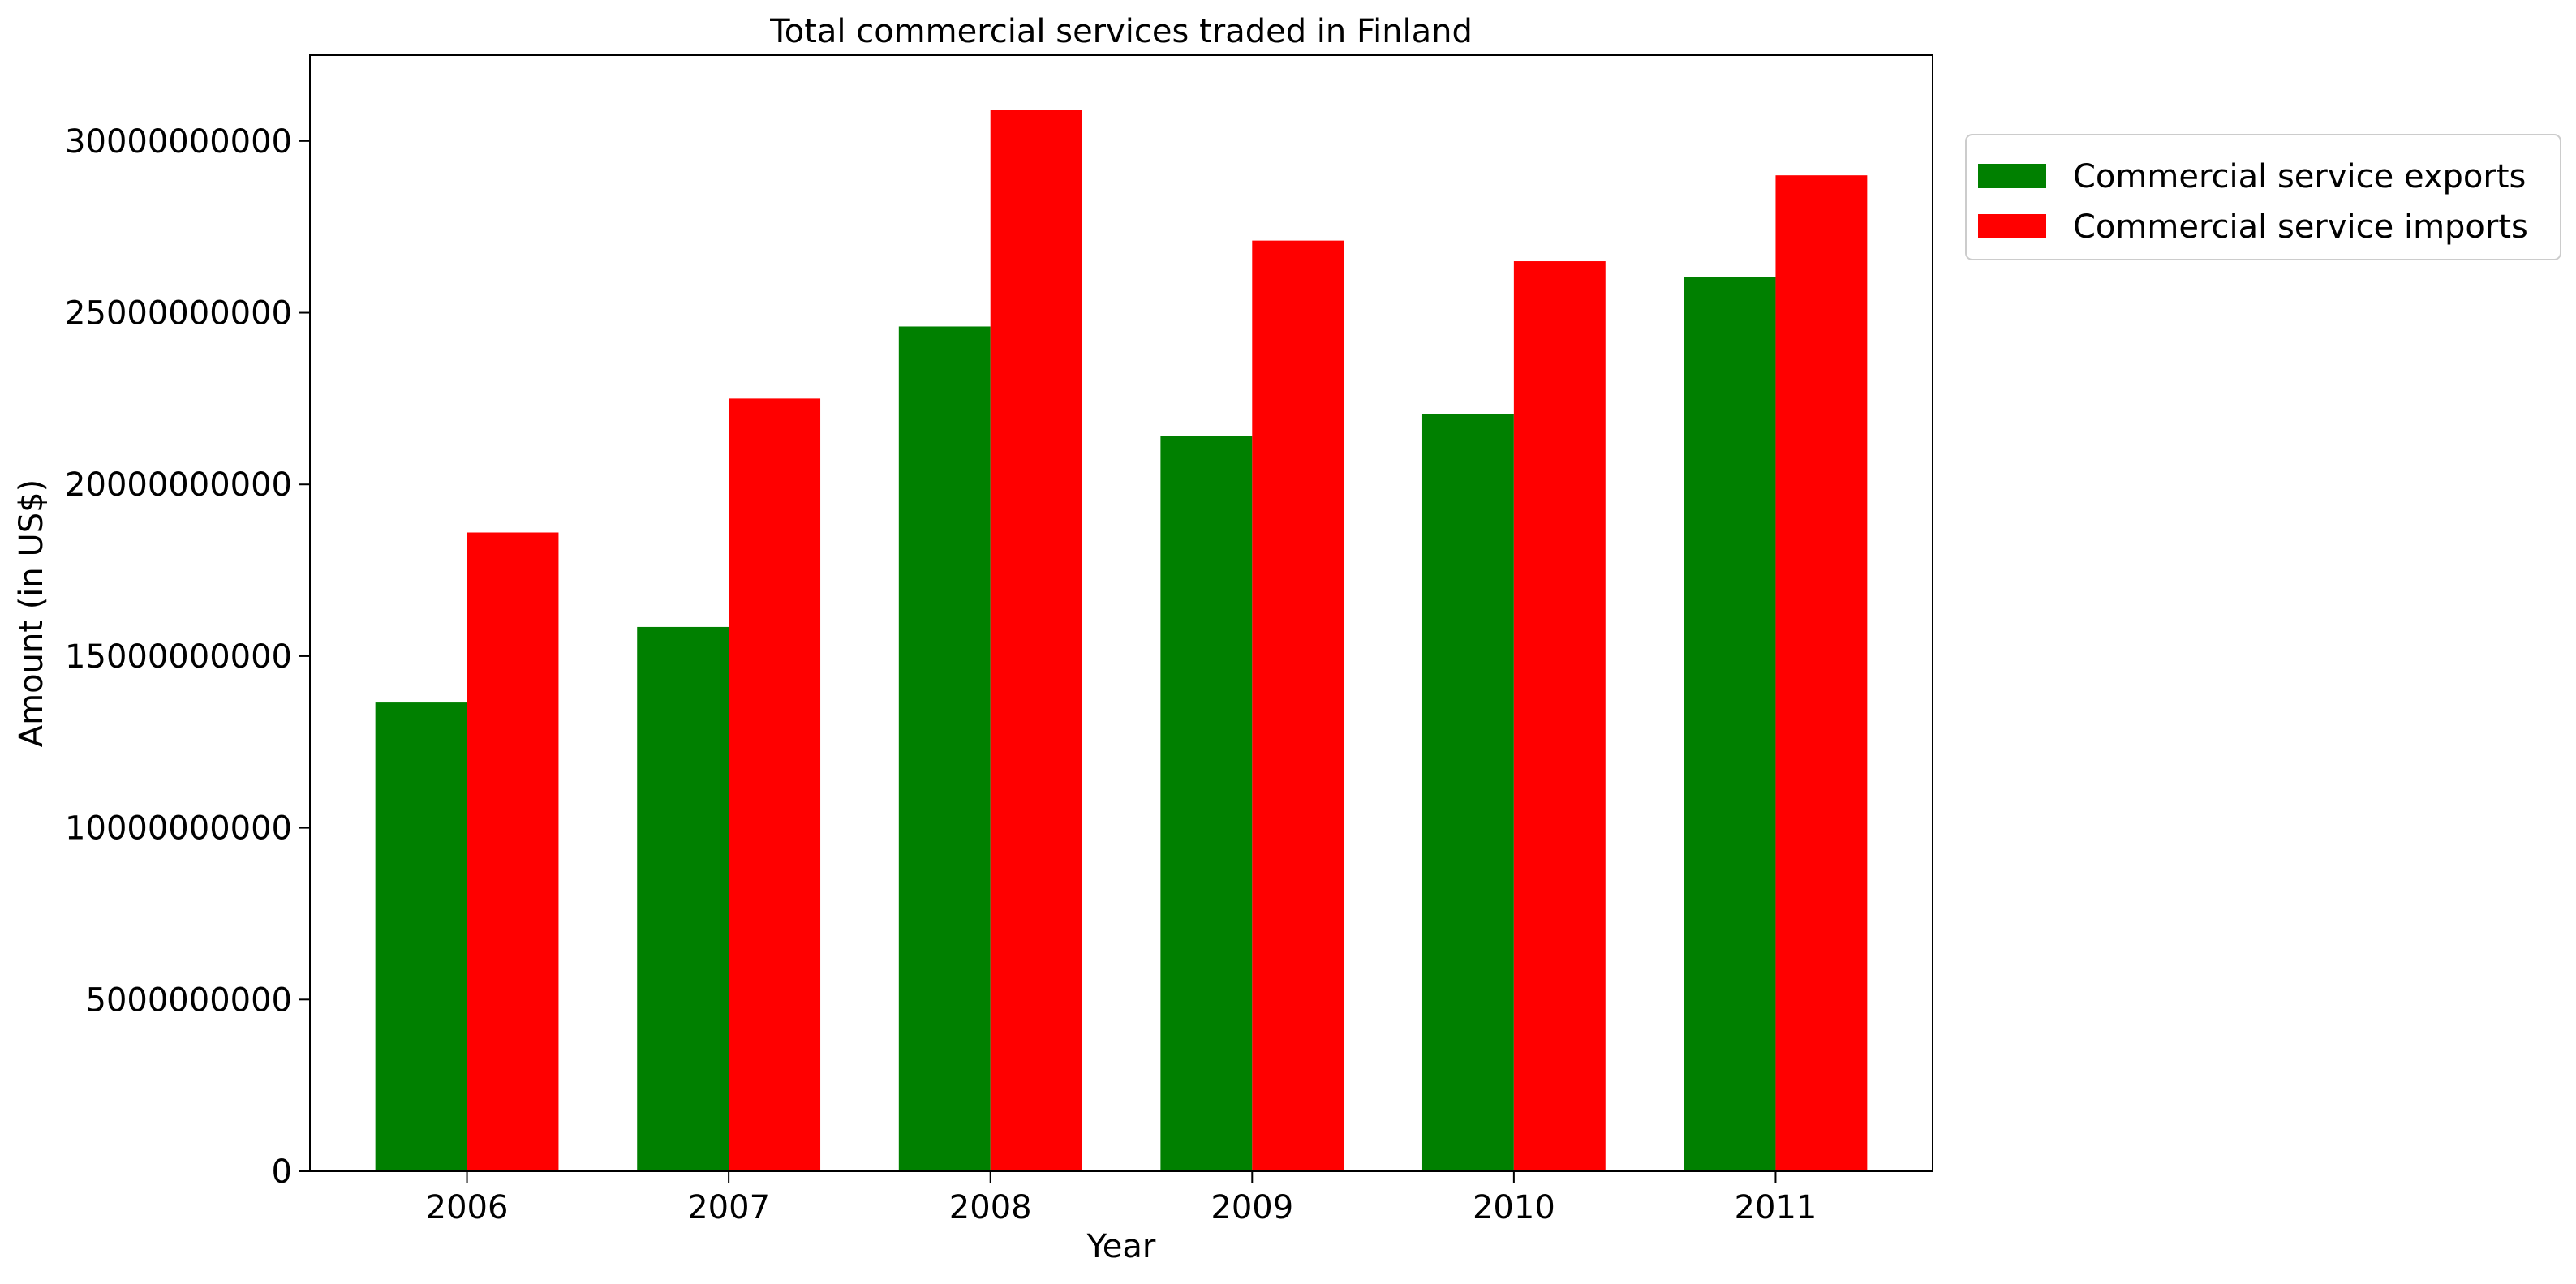 This screenshot has height=1284, width=2576. Describe the element at coordinates (282, 1172) in the screenshot. I see `y-tick-label: 0` at that location.